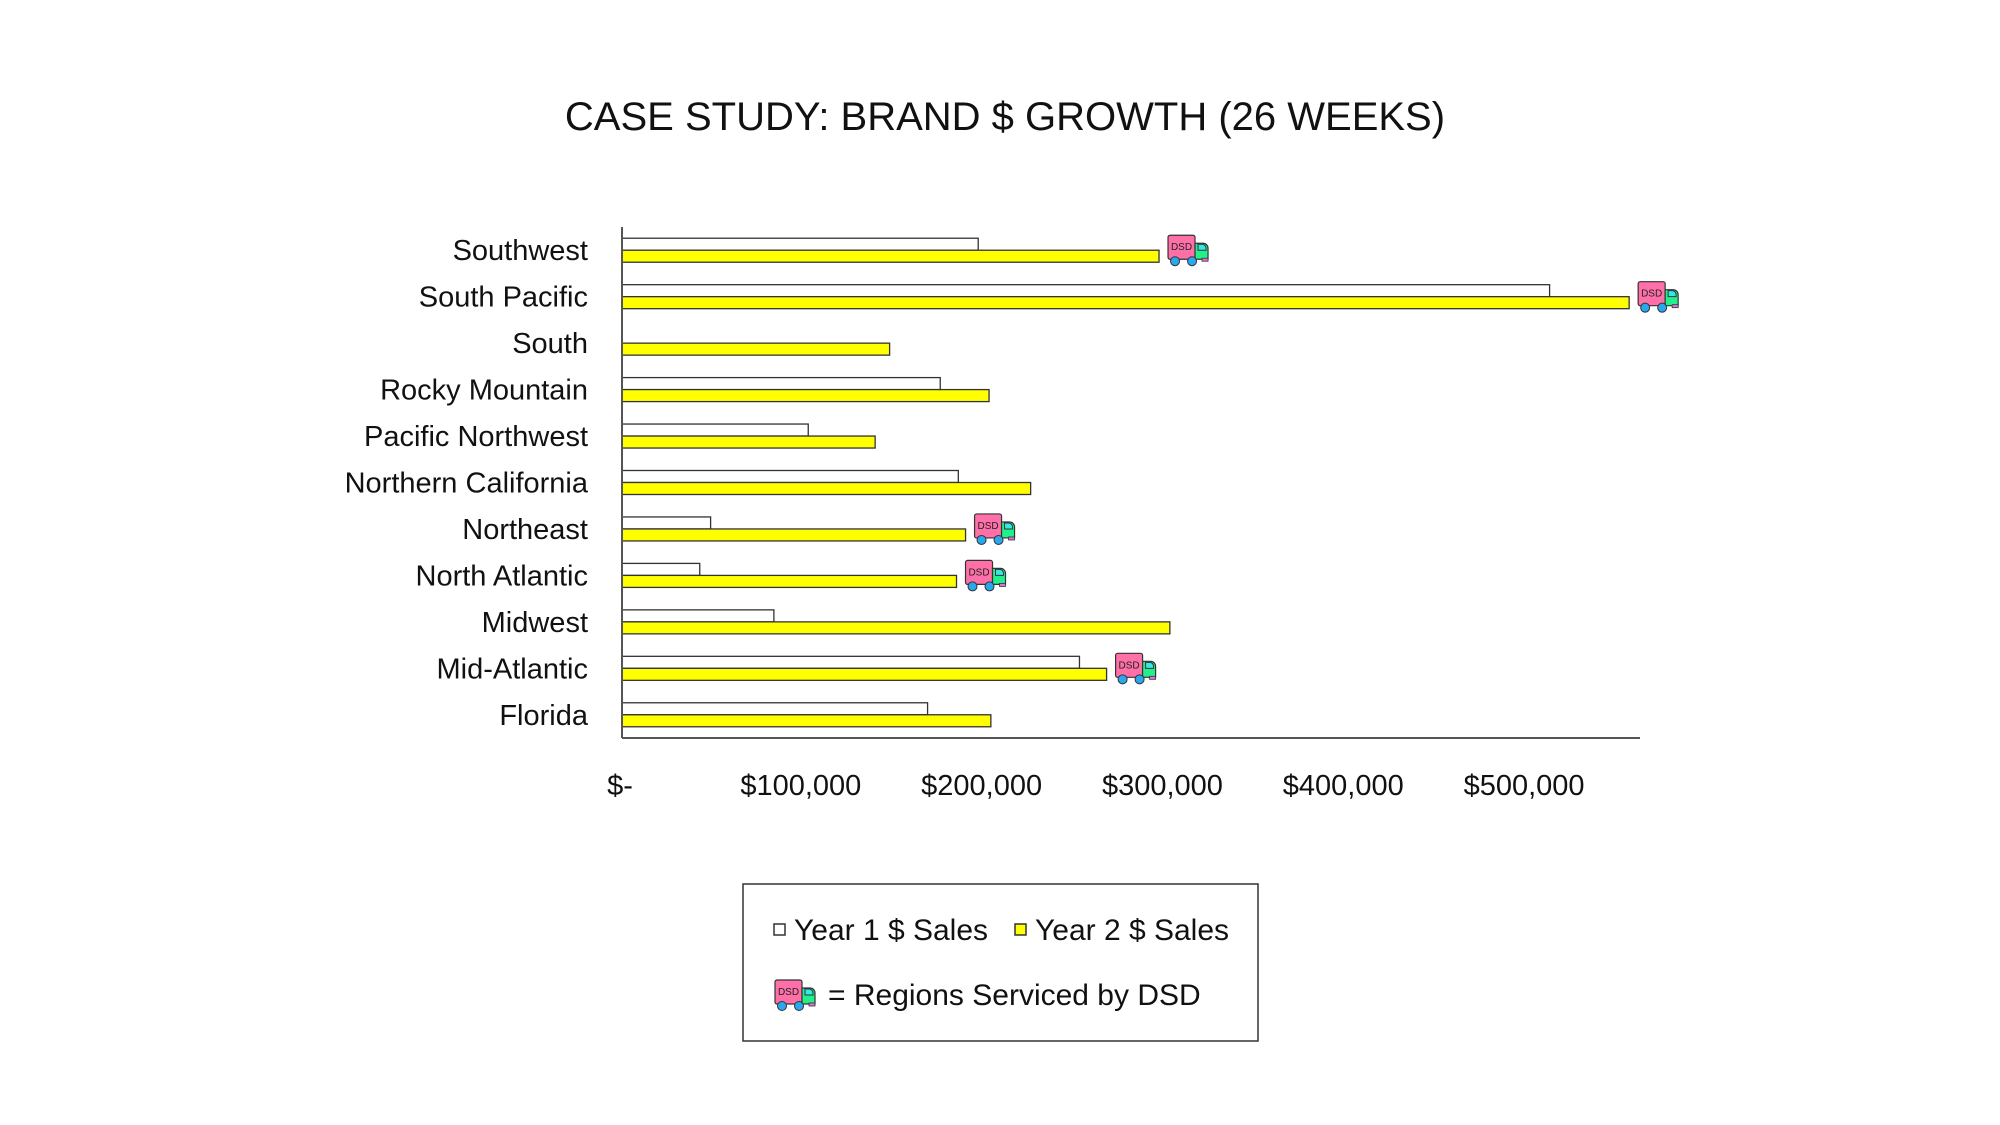 This screenshot has width=2000, height=1125. Describe the element at coordinates (779, 929) in the screenshot. I see `legend-swatch-year1` at that location.